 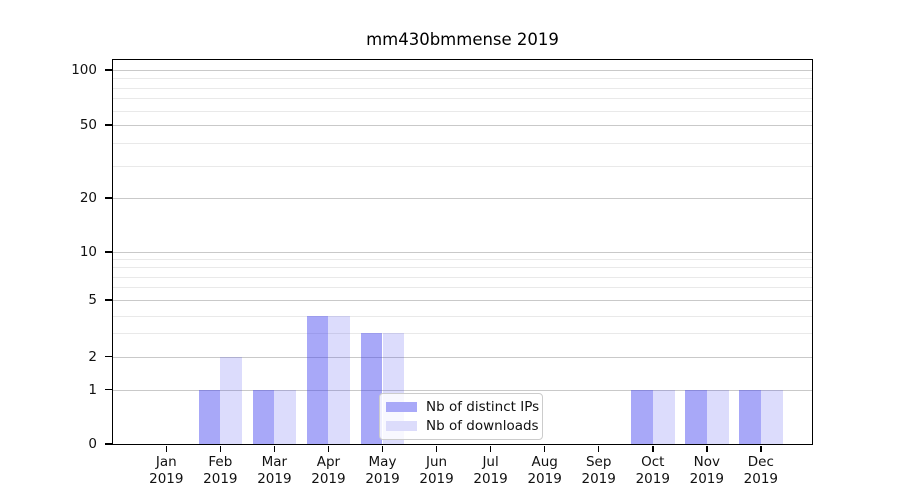 I want to click on y-tick-label: 100, so click(x=84, y=70).